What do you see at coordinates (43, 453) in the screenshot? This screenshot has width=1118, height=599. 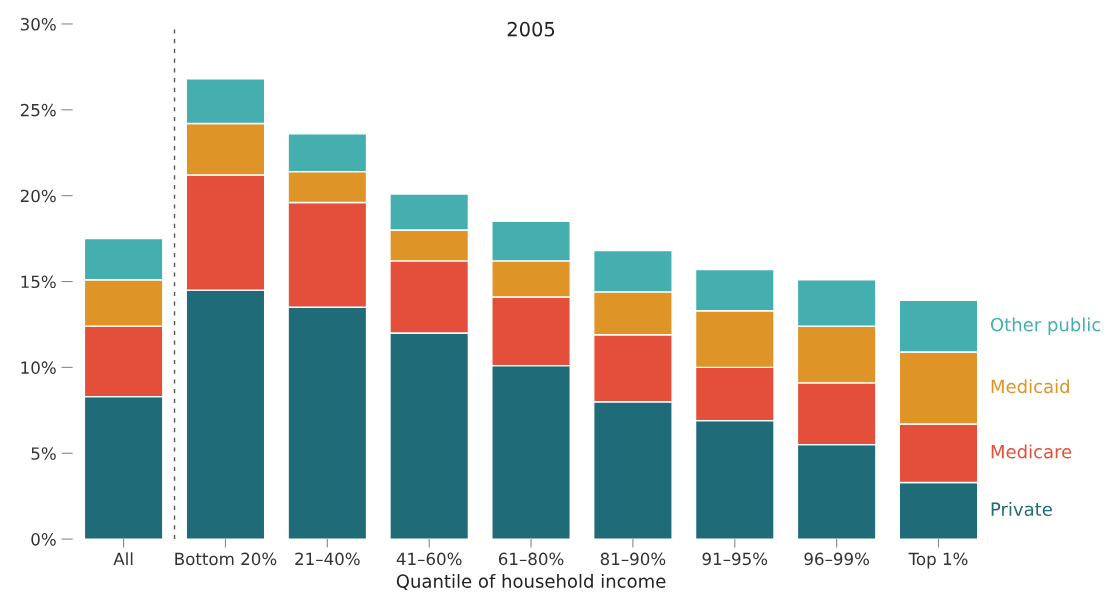 I see `y-tick-label: 5%` at bounding box center [43, 453].